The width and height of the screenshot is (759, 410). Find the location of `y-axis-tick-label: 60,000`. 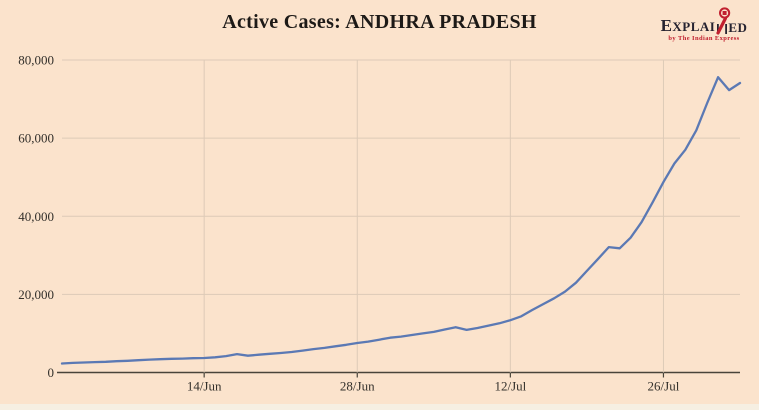

y-axis-tick-label: 60,000 is located at coordinates (36, 138).